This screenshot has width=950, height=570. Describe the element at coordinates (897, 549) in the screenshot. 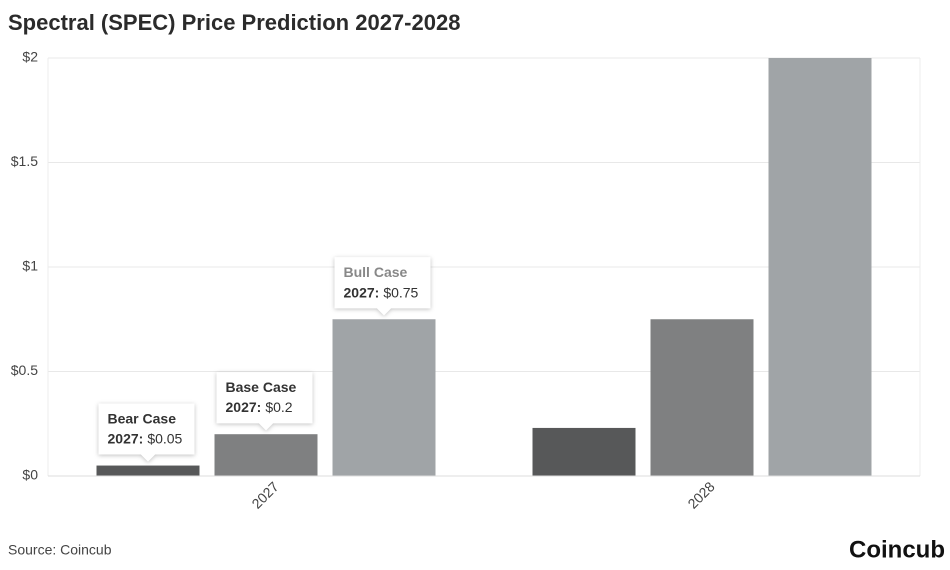

I see `brand-logo: Coincub` at that location.